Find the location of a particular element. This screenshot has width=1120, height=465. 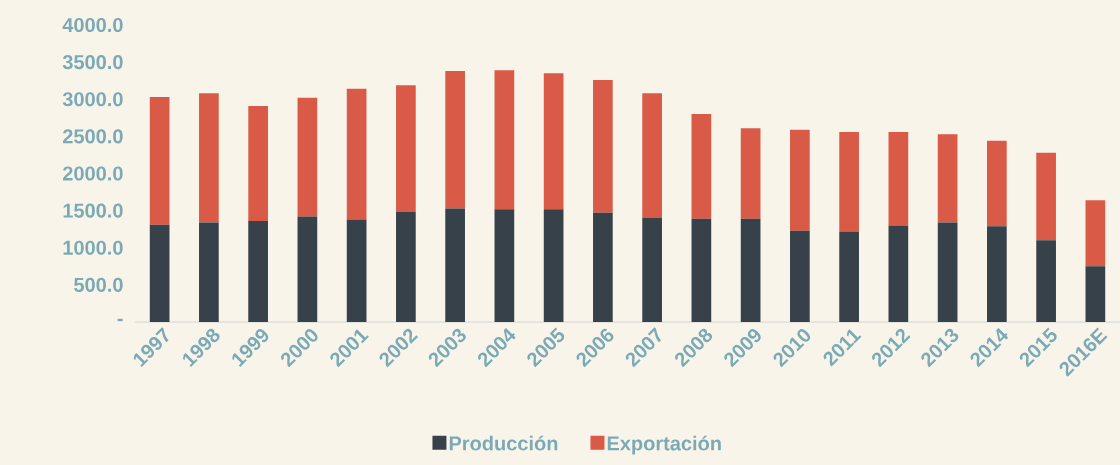

y-tick-label: 2500.0 is located at coordinates (92, 136).